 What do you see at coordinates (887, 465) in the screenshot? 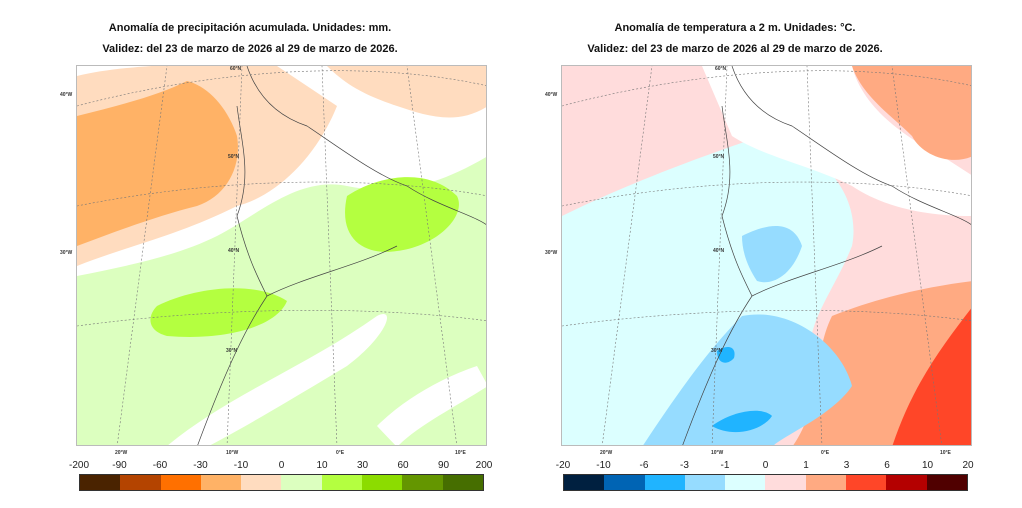
I see `colorbar-tick-label: 6` at bounding box center [887, 465].